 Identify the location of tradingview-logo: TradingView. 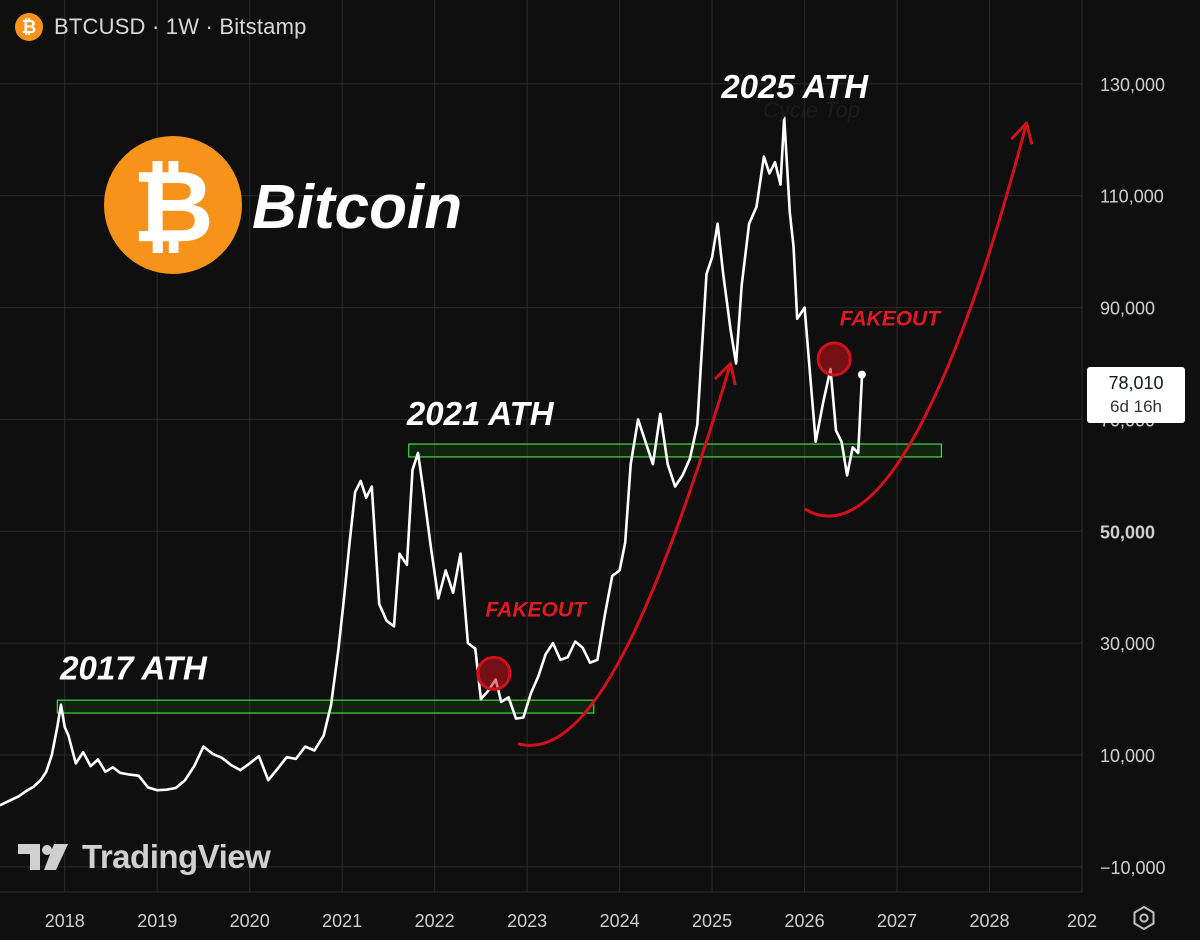
(144, 857).